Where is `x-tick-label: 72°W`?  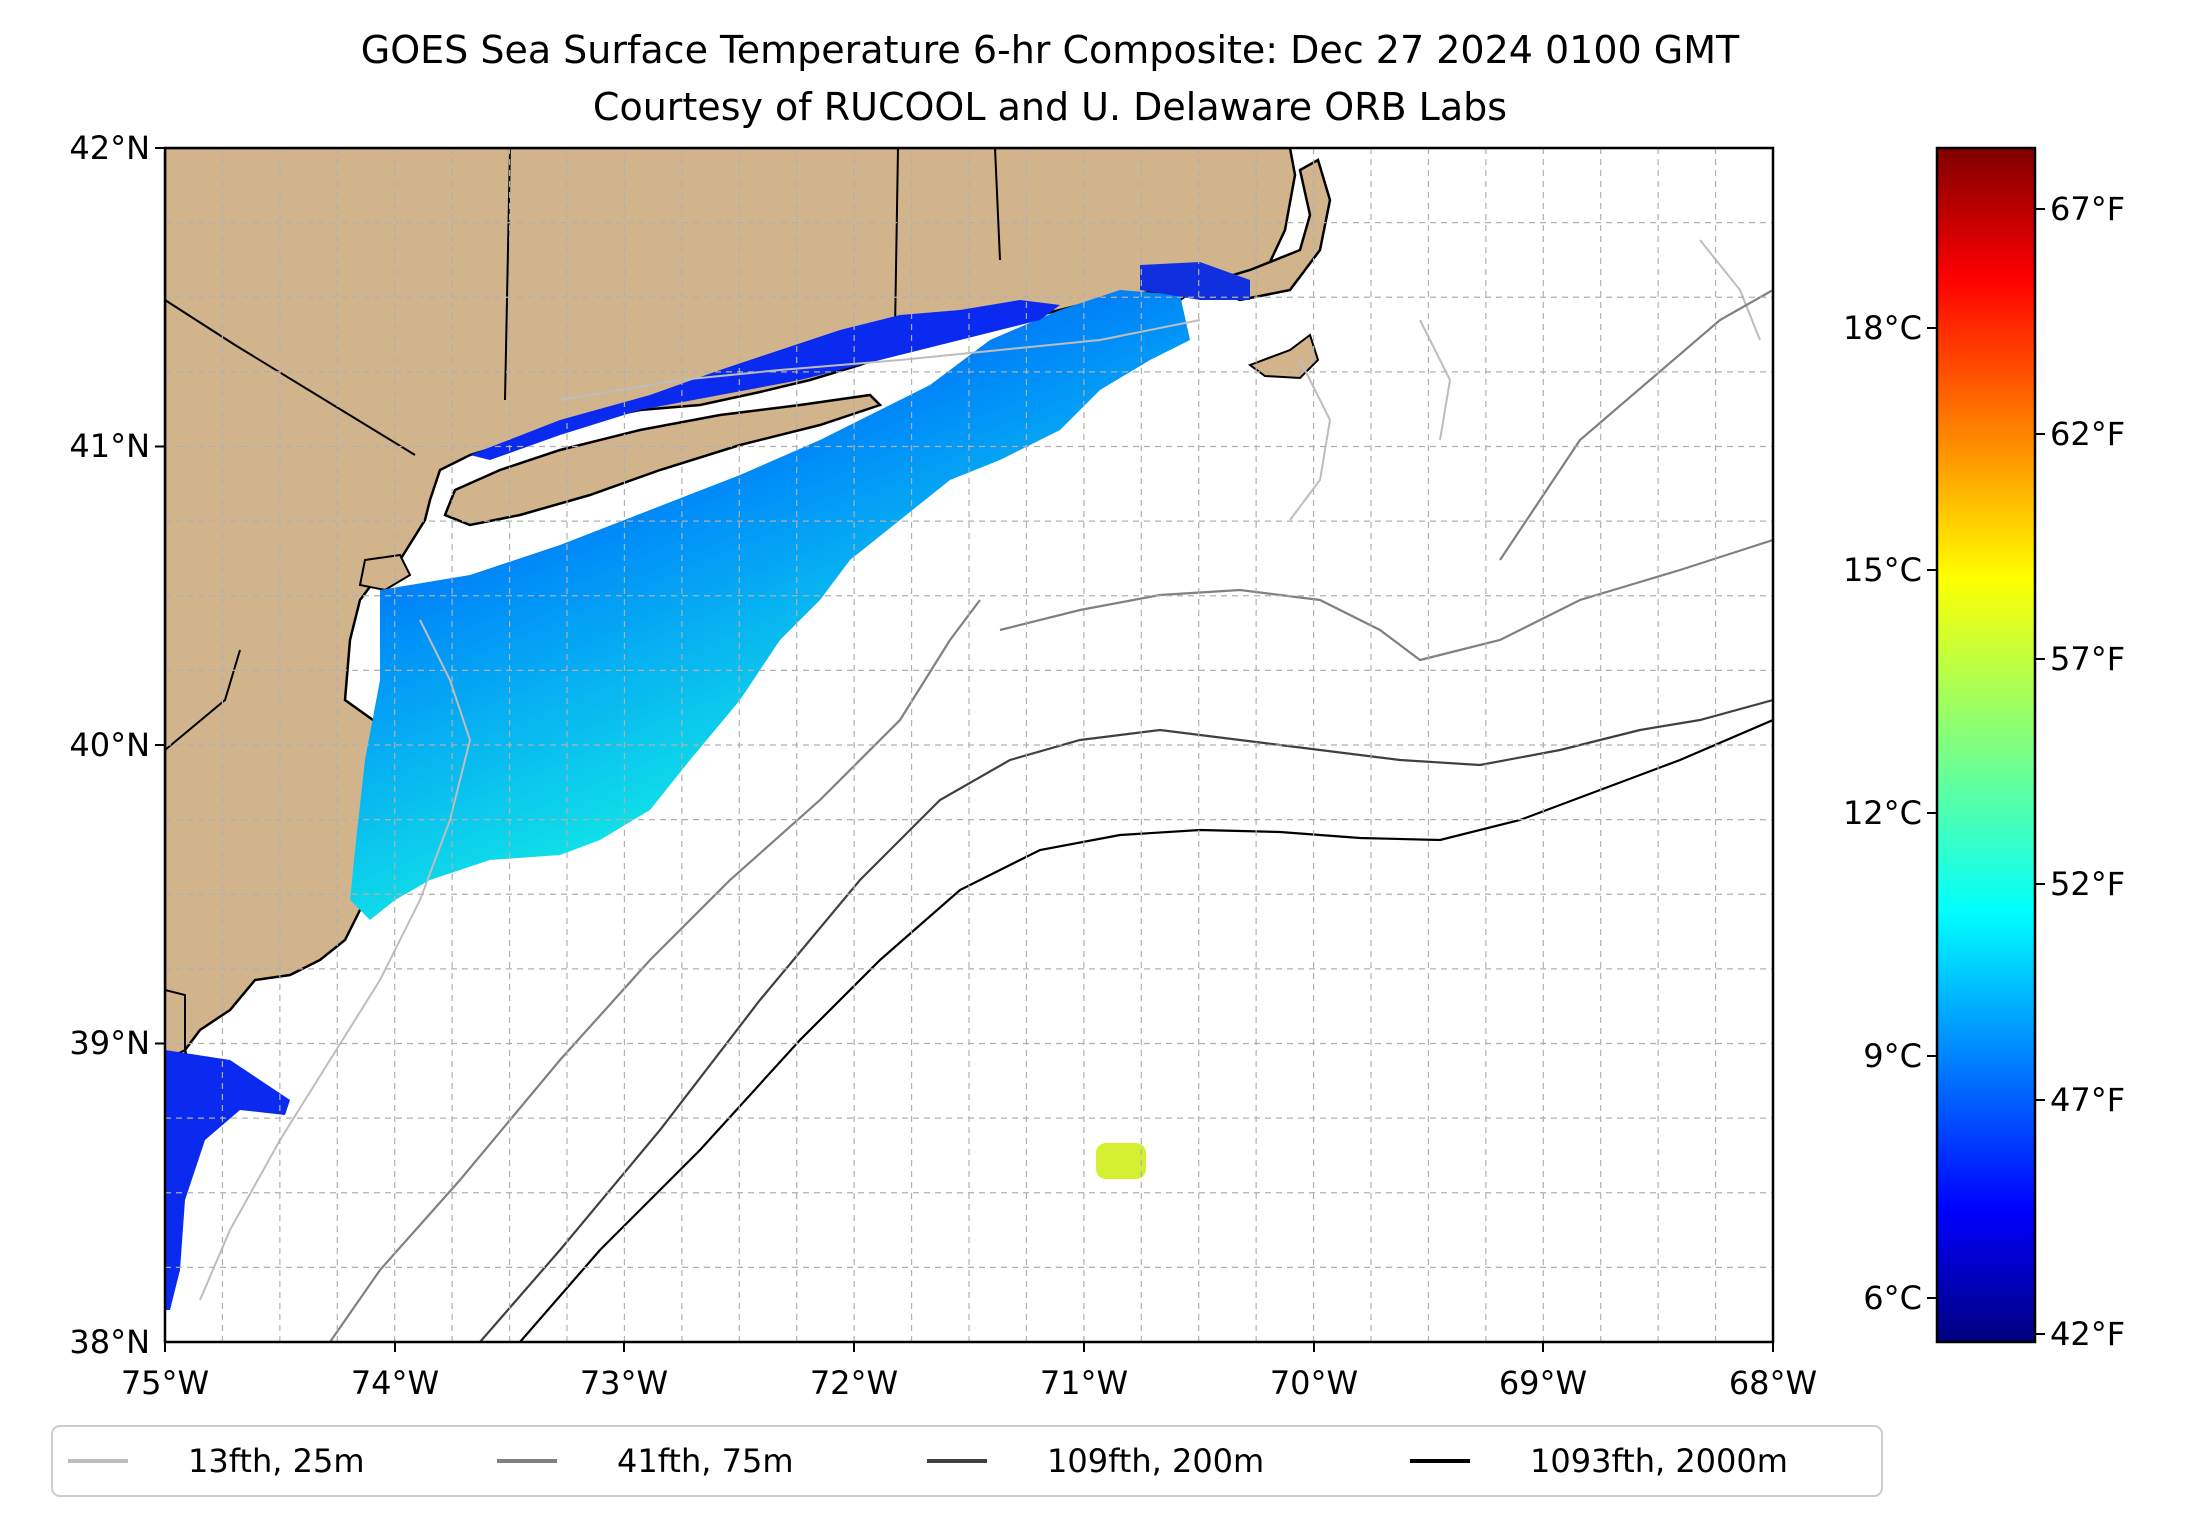 x-tick-label: 72°W is located at coordinates (854, 1383).